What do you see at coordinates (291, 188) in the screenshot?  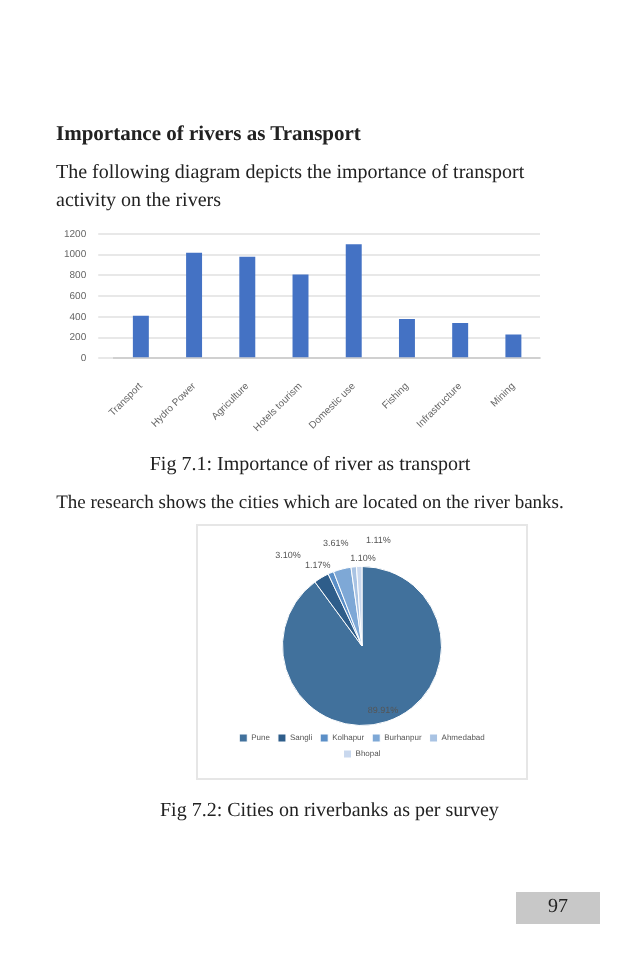 I see `chart-subtitle: The following diagram depicts the importance of transport activity on the rivers` at bounding box center [291, 188].